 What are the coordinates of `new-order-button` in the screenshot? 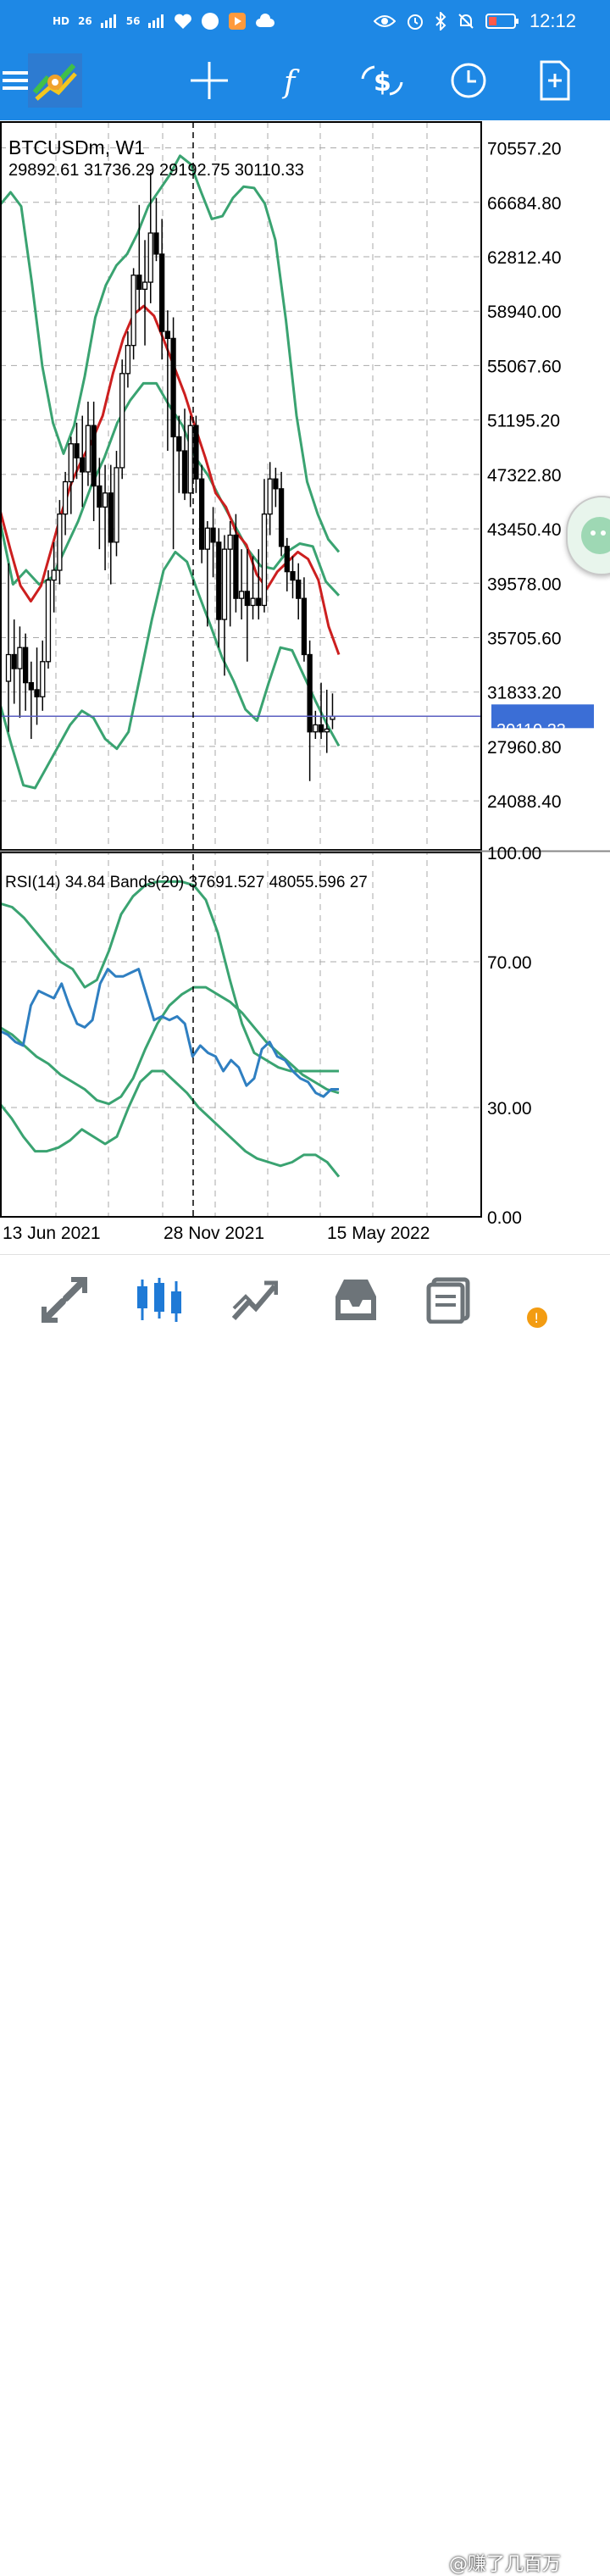 It's located at (555, 80).